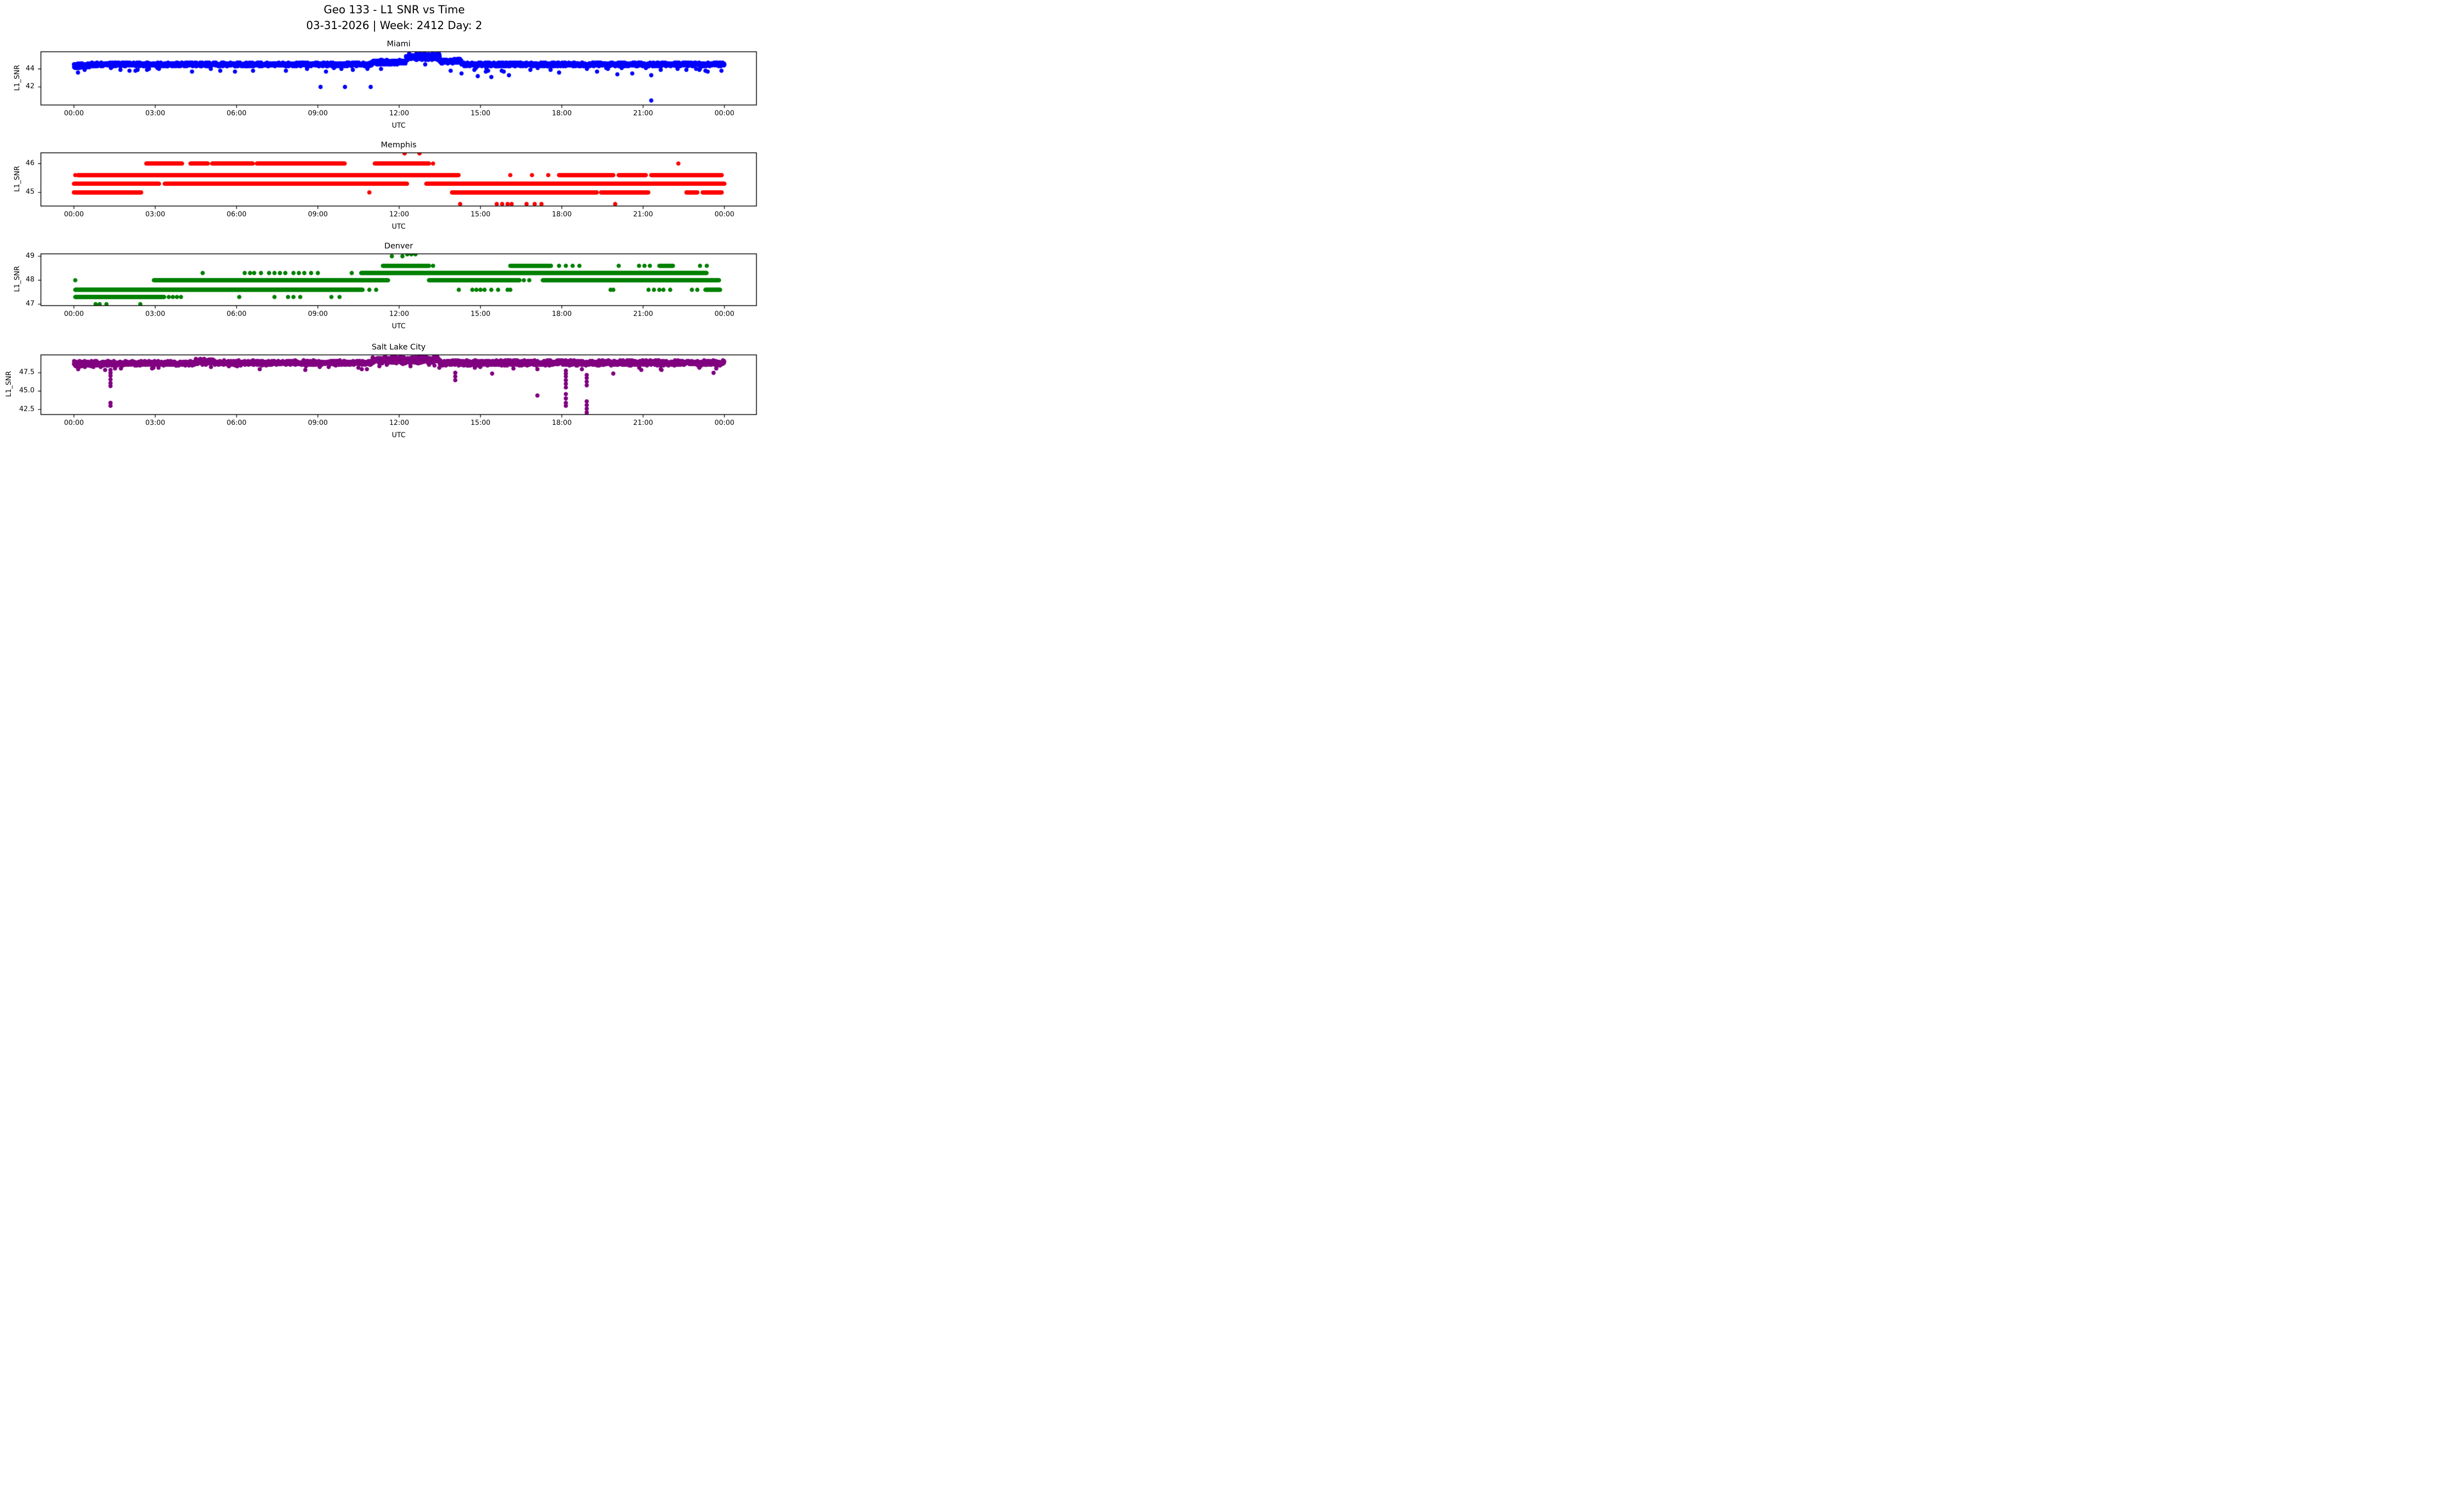  I want to click on subplot-title-miami: Miami, so click(398, 43).